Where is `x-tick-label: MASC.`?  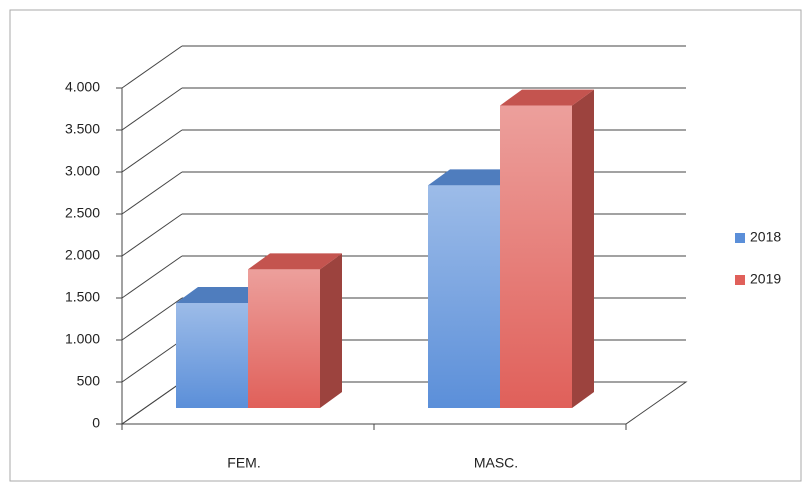 x-tick-label: MASC. is located at coordinates (496, 463).